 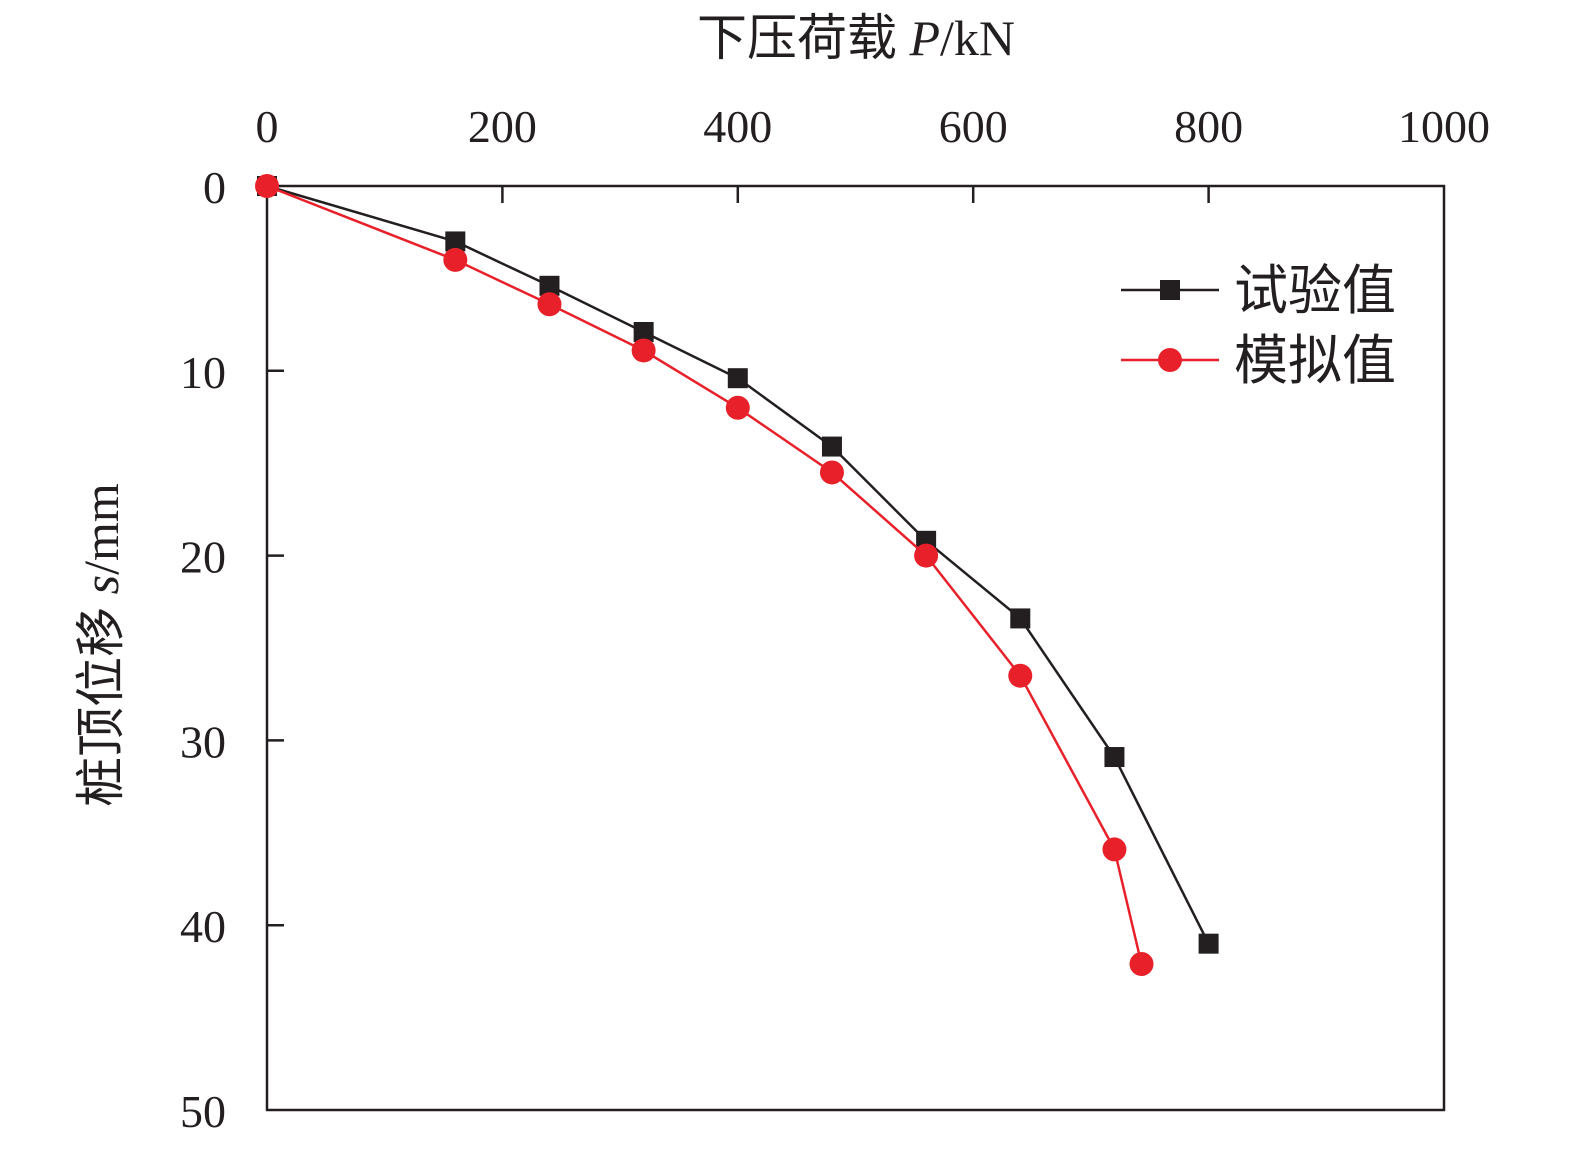 I want to click on x-axis-title-unit: /kN, so click(x=977, y=38).